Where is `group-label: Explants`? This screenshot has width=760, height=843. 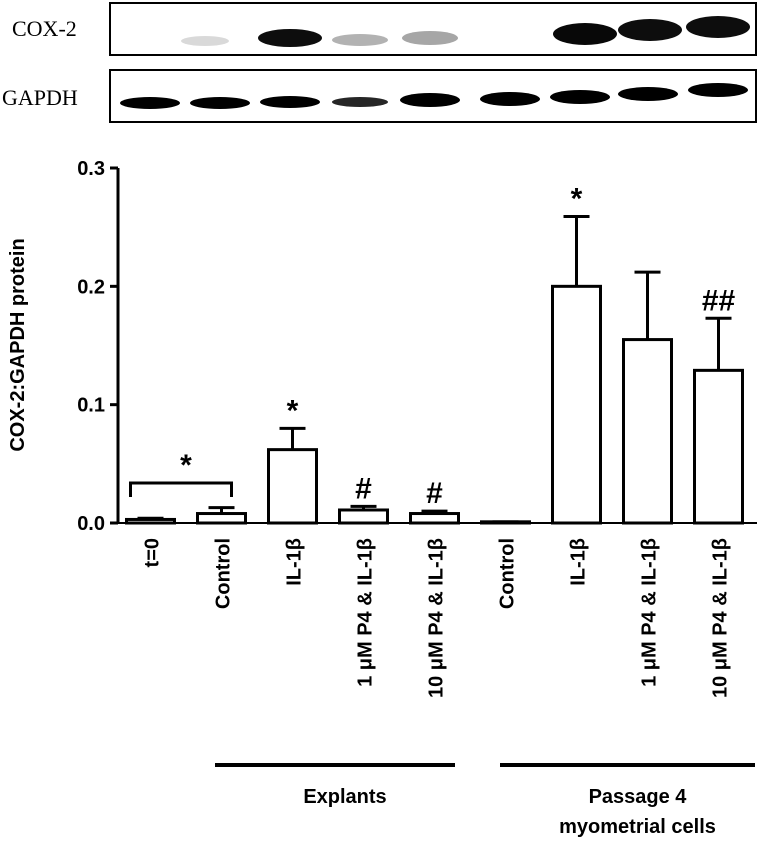 group-label: Explants is located at coordinates (344, 797).